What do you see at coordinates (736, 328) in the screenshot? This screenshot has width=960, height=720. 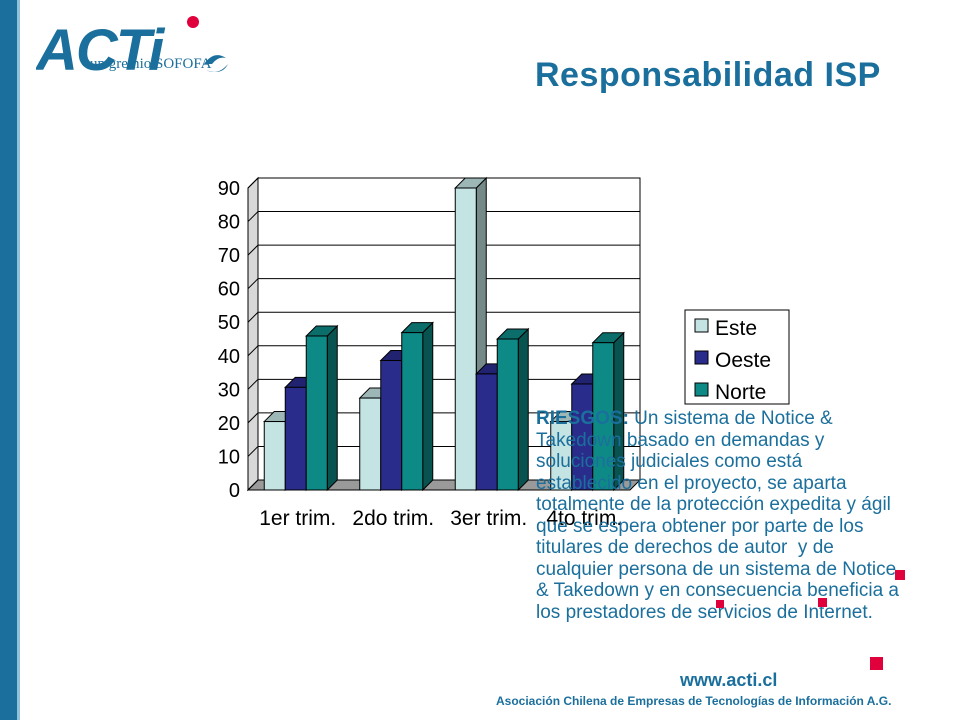 I see `legend-label: Este` at bounding box center [736, 328].